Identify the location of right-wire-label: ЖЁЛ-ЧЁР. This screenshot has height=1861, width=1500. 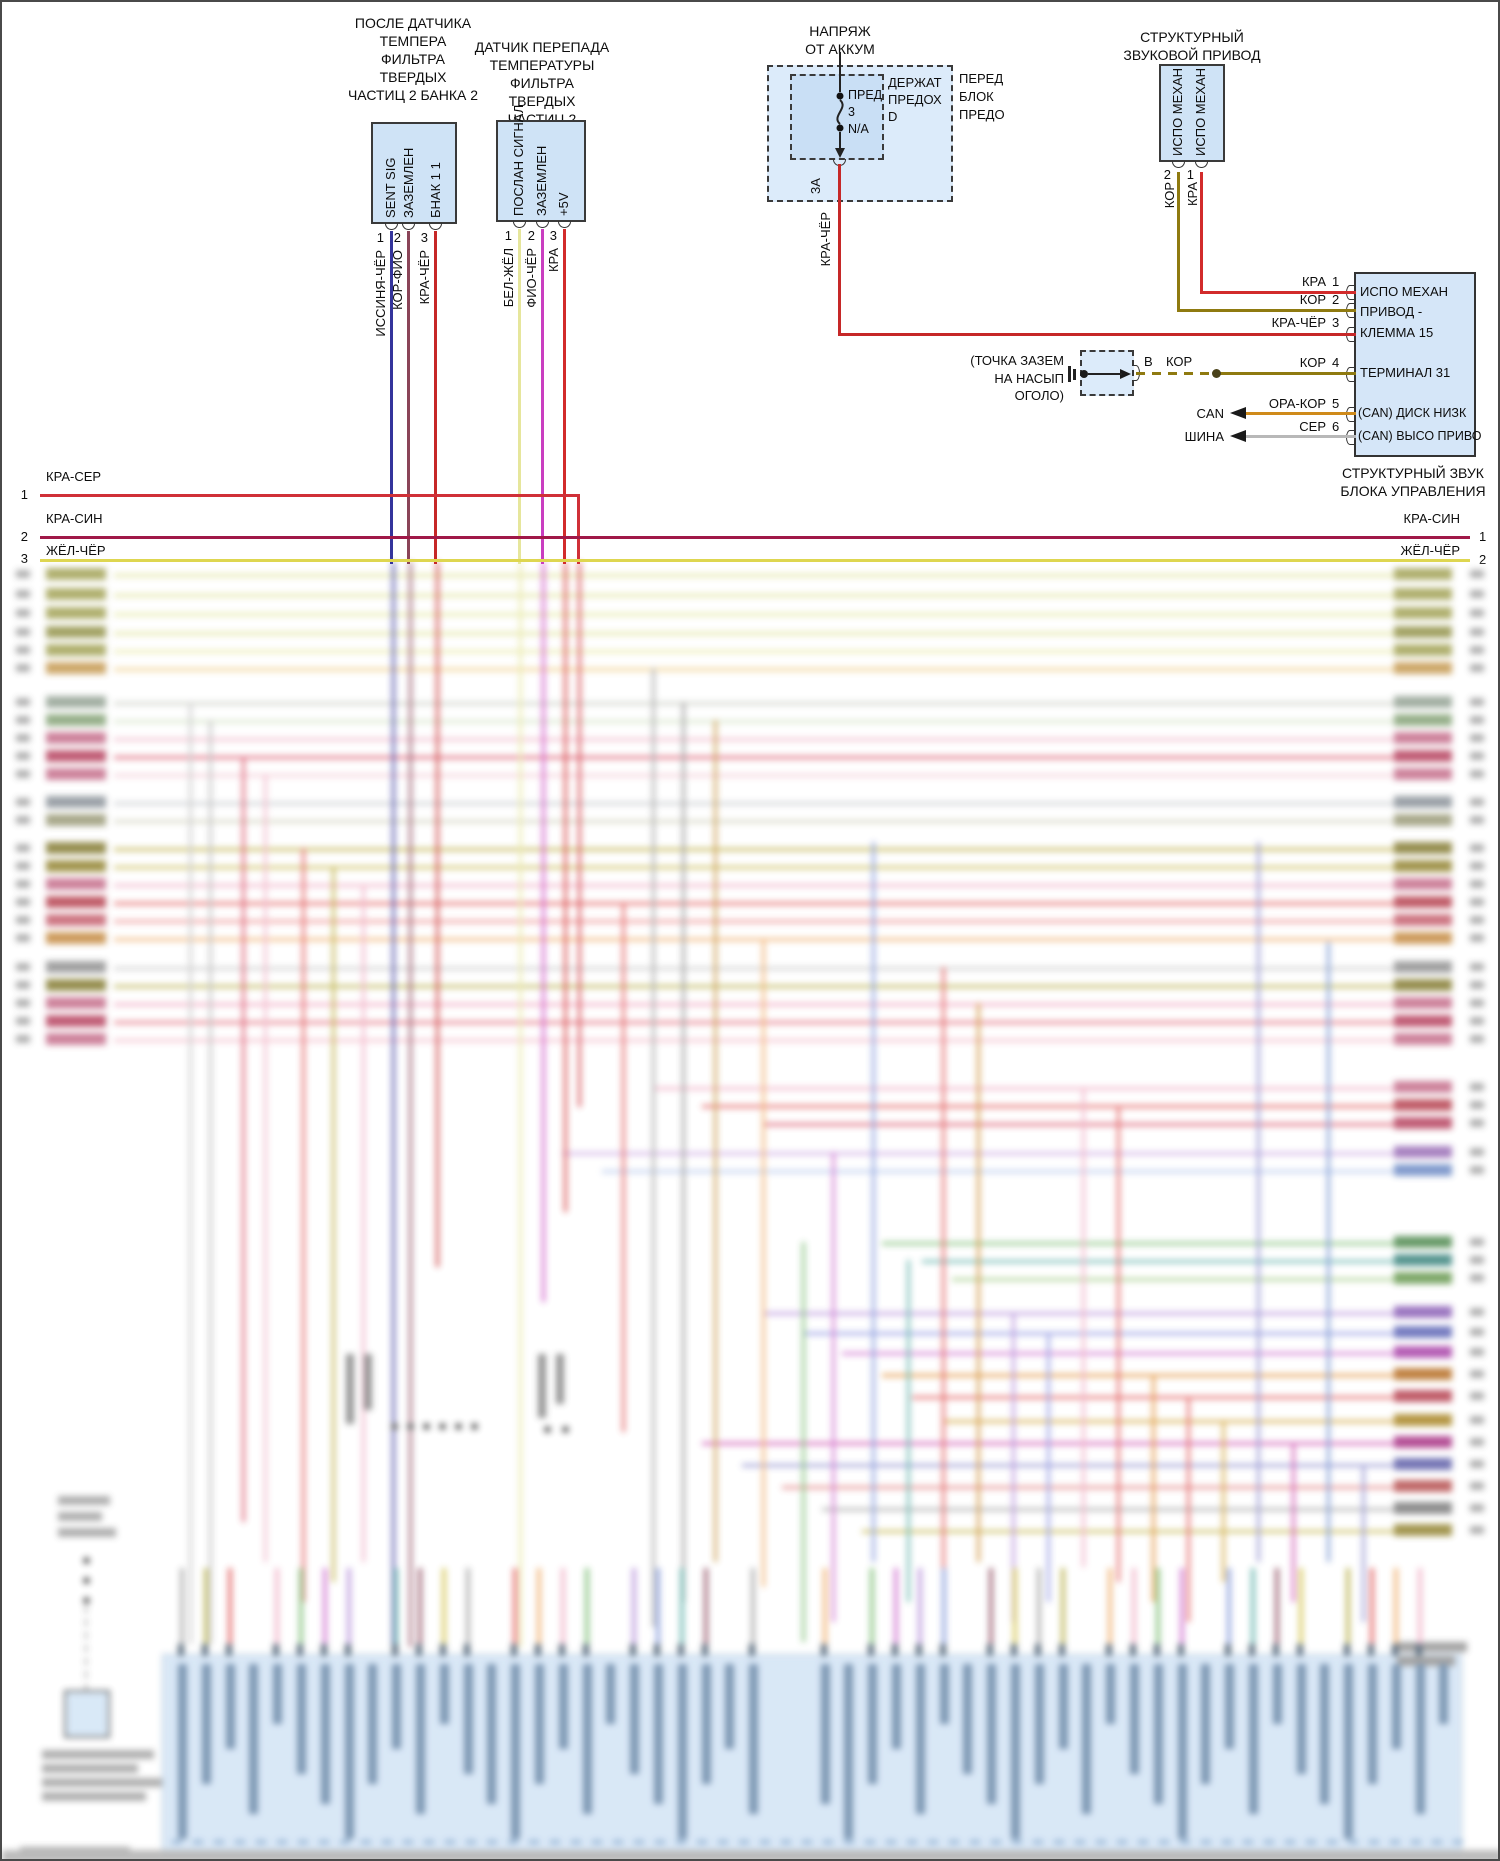
(1430, 550).